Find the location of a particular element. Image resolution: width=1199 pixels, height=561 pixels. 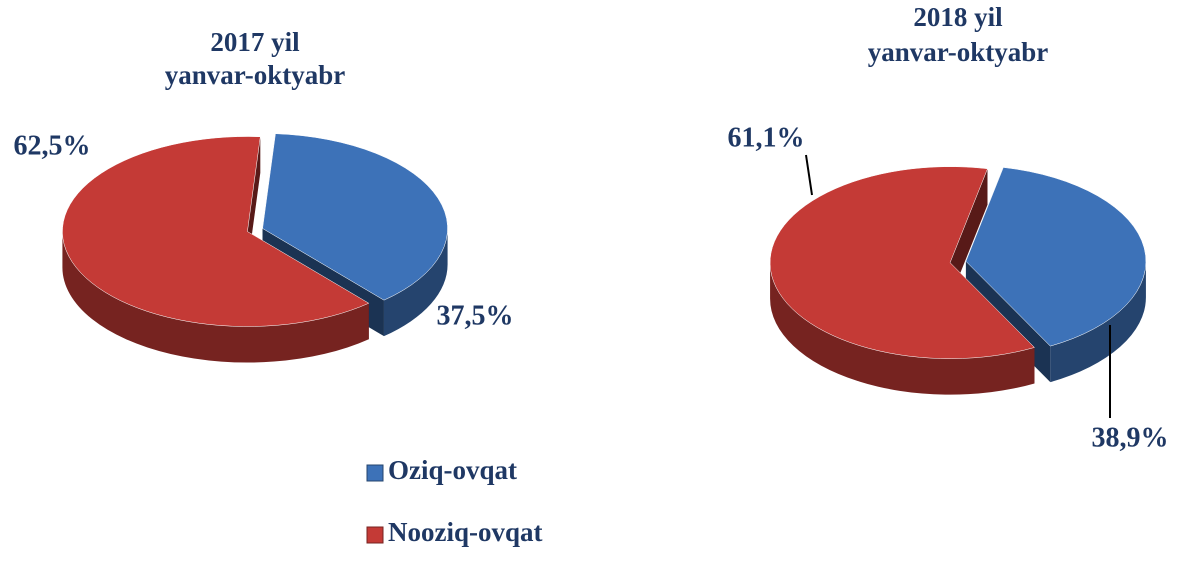

data-label: 37,5% is located at coordinates (475, 315).